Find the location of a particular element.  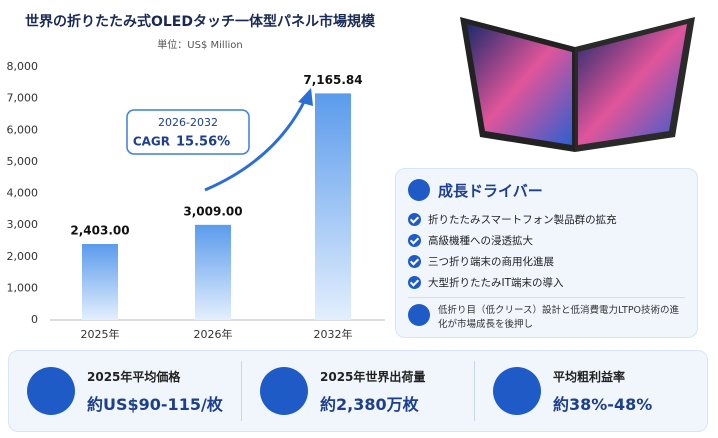

y-tick-label: 2,000 is located at coordinates (23, 256).